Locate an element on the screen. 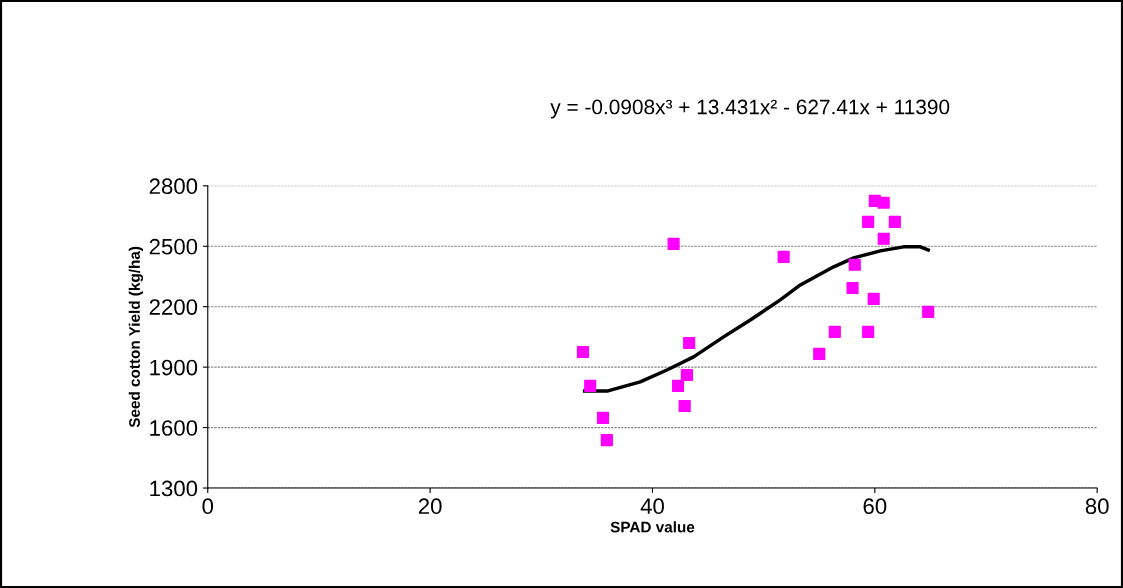  x-tick-label: 20 is located at coordinates (430, 506).